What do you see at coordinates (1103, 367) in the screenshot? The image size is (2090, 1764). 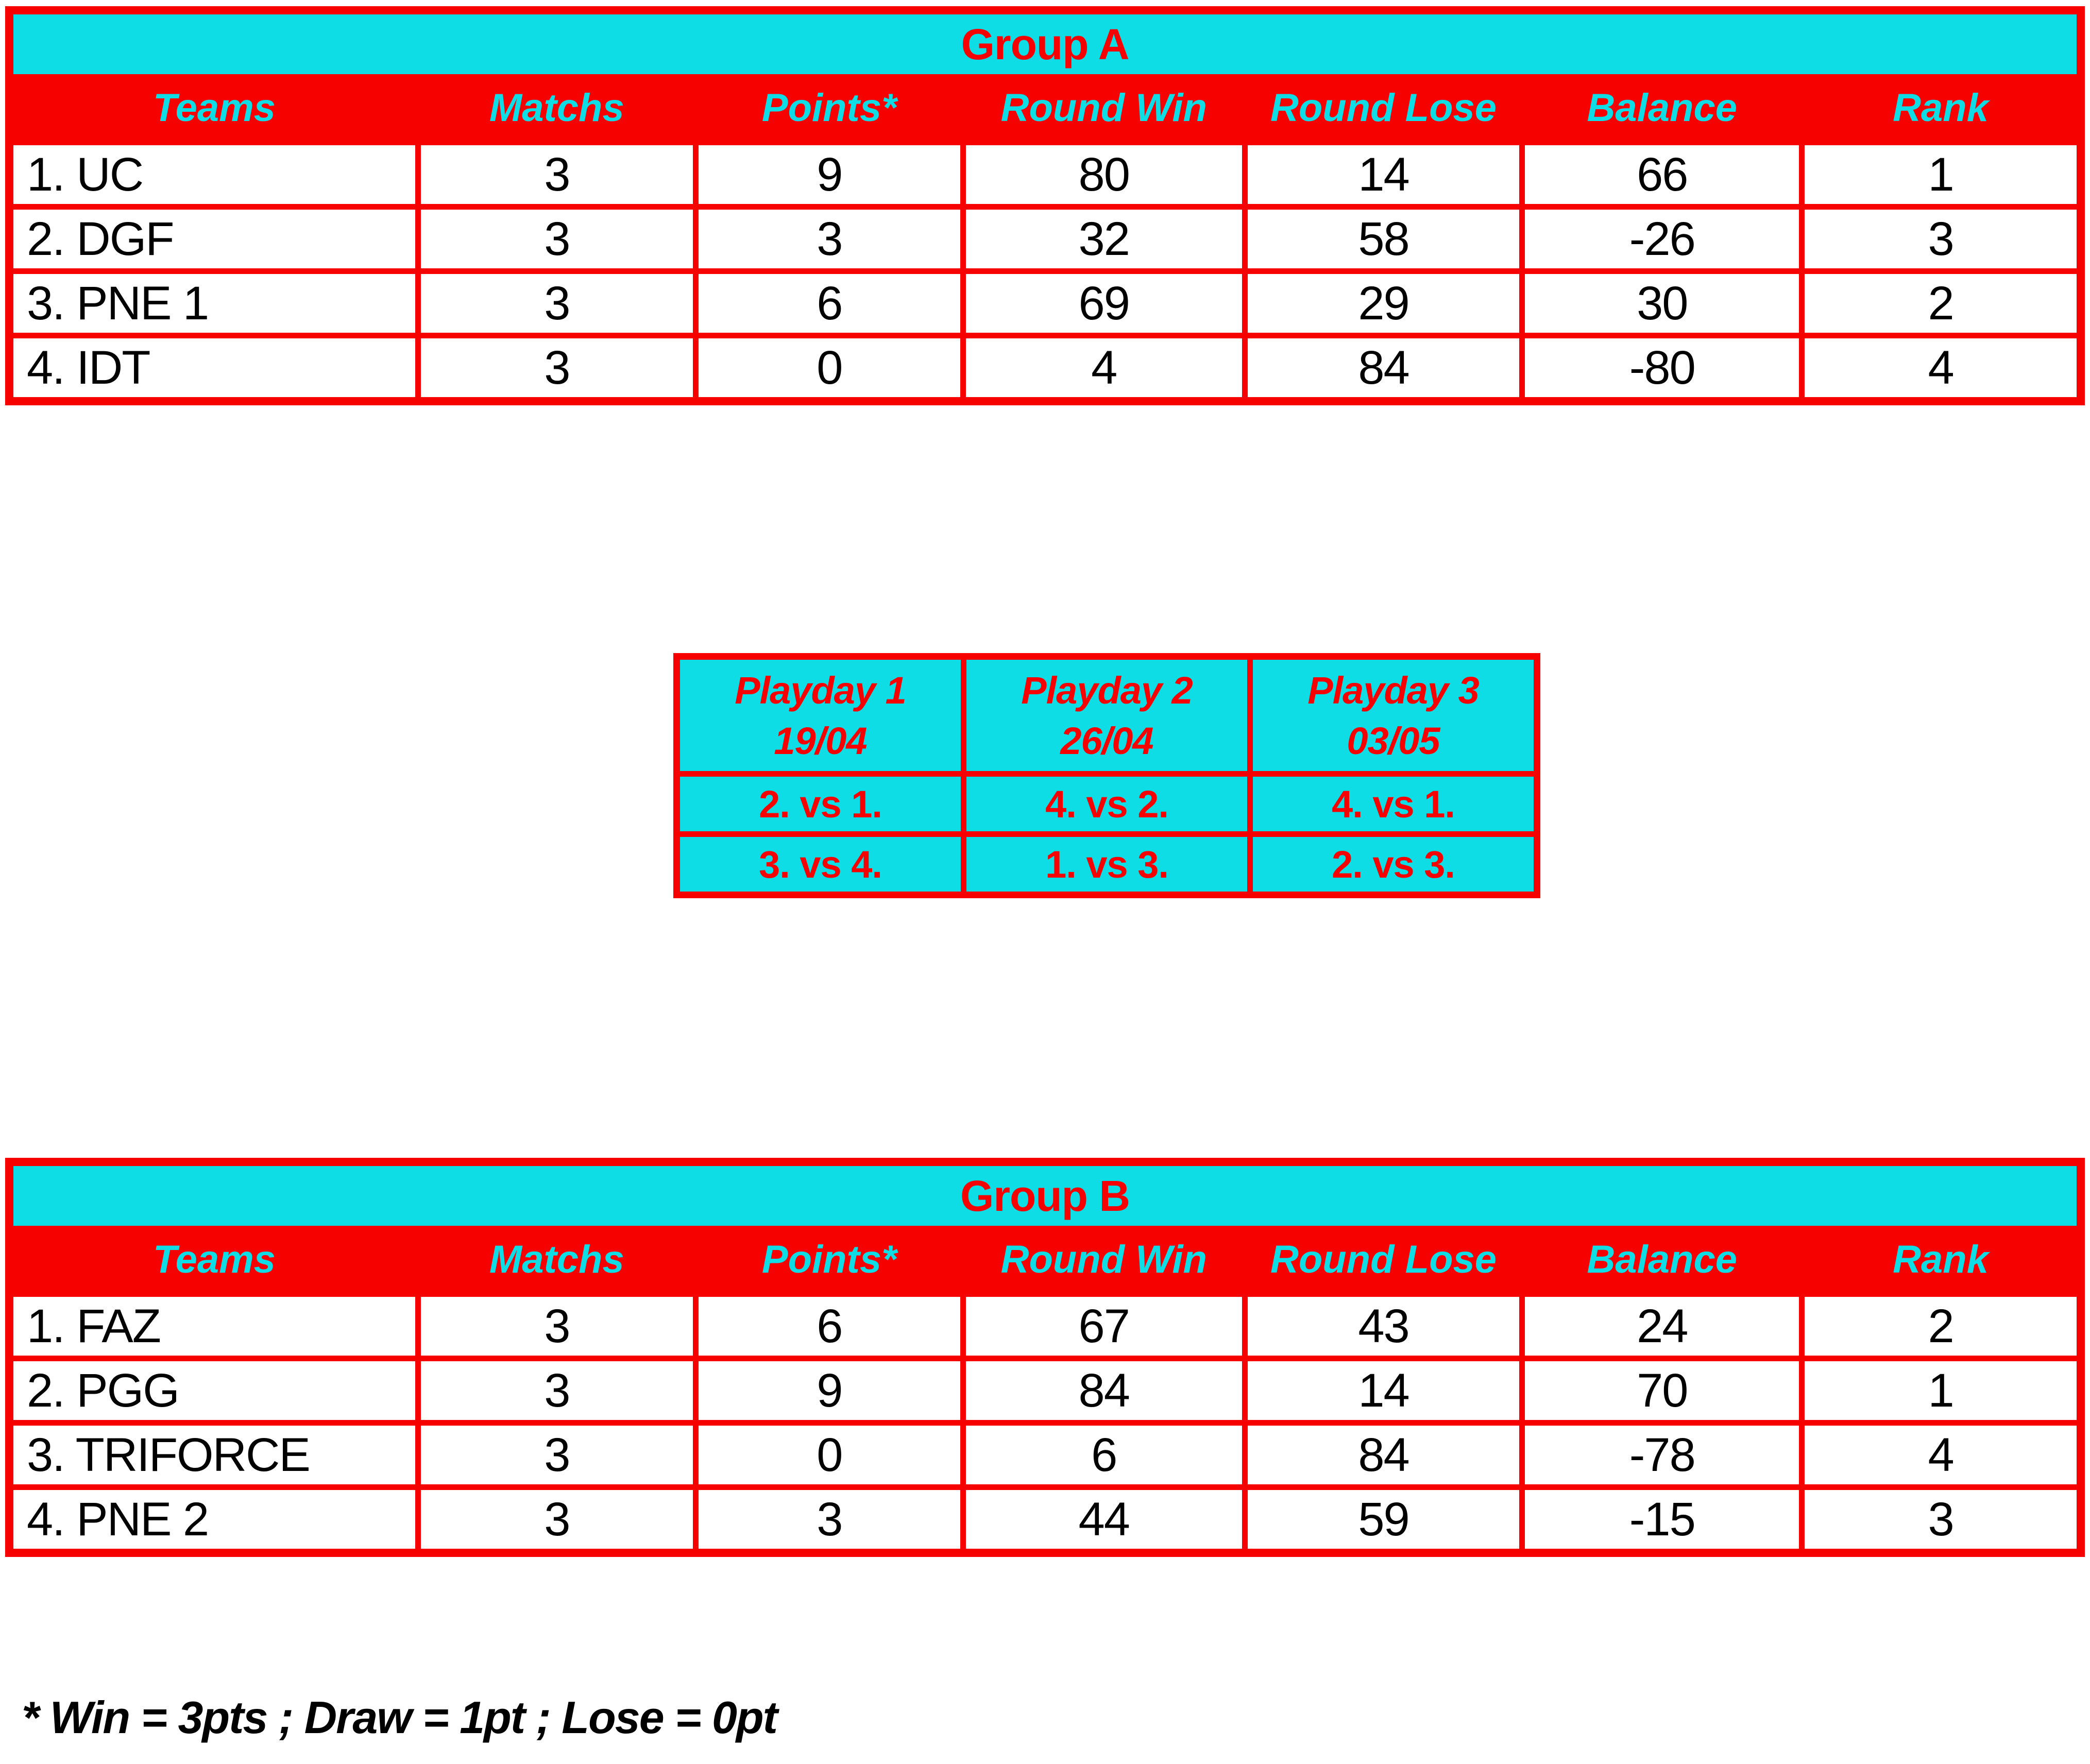 I see `round-win-cell: 4` at bounding box center [1103, 367].